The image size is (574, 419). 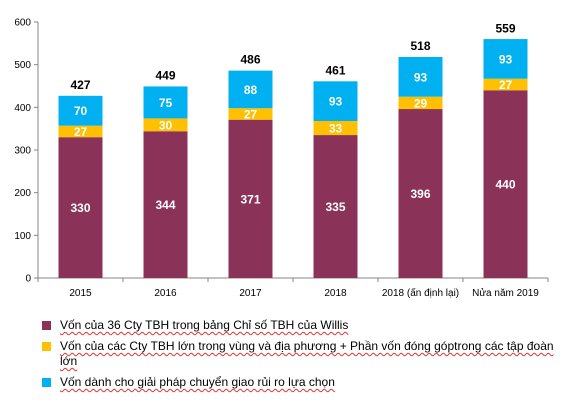 I want to click on total-label: 486, so click(x=250, y=60).